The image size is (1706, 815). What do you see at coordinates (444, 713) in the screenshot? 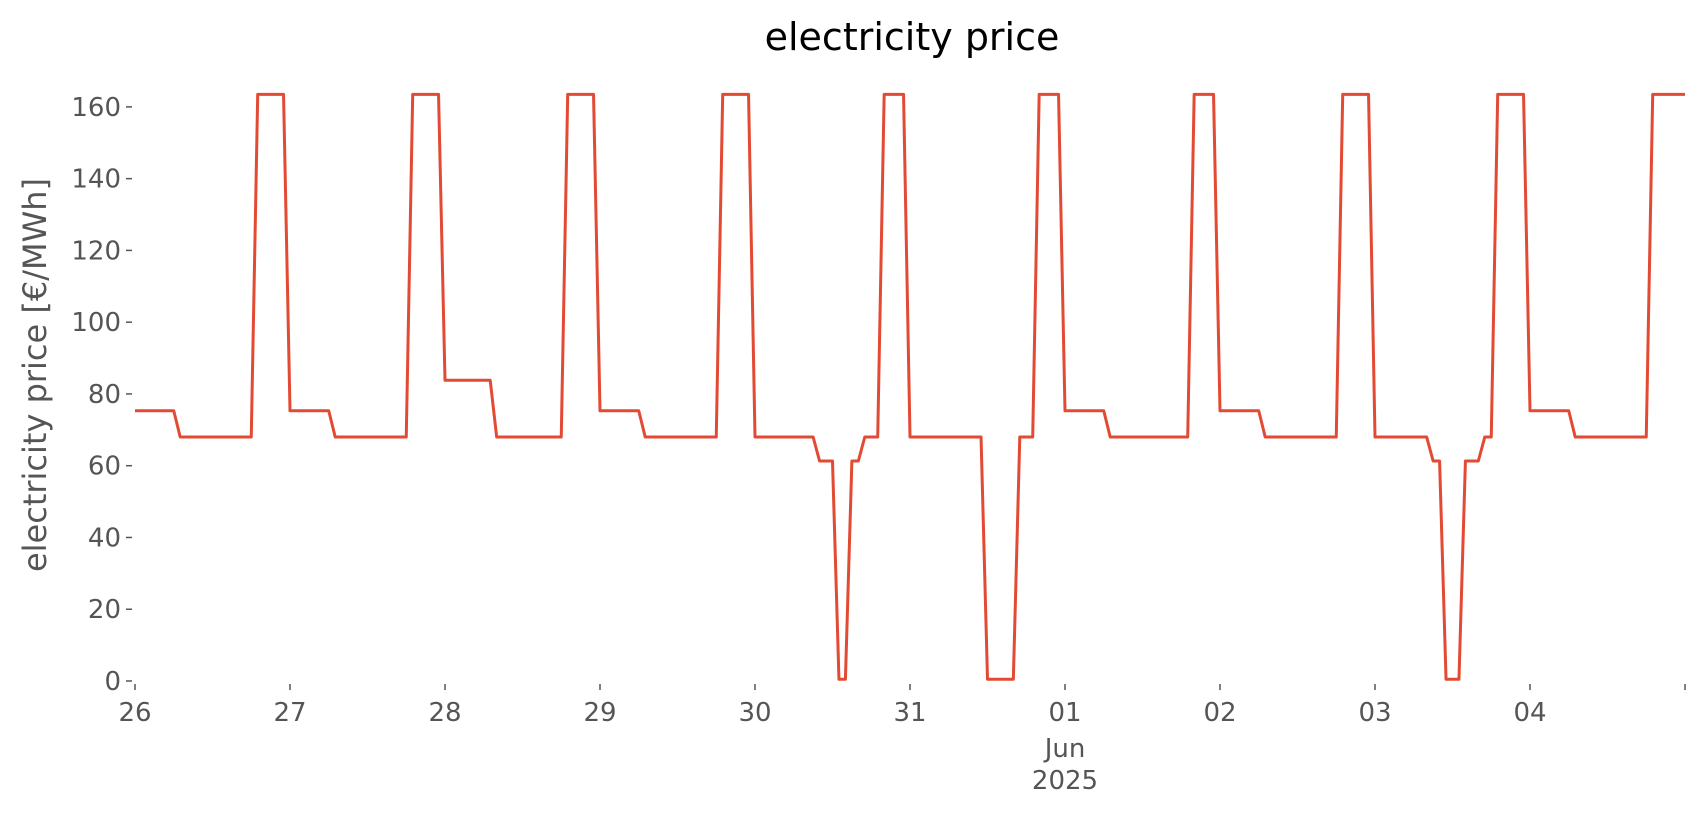
I see `x-tick-label: 28` at bounding box center [444, 713].